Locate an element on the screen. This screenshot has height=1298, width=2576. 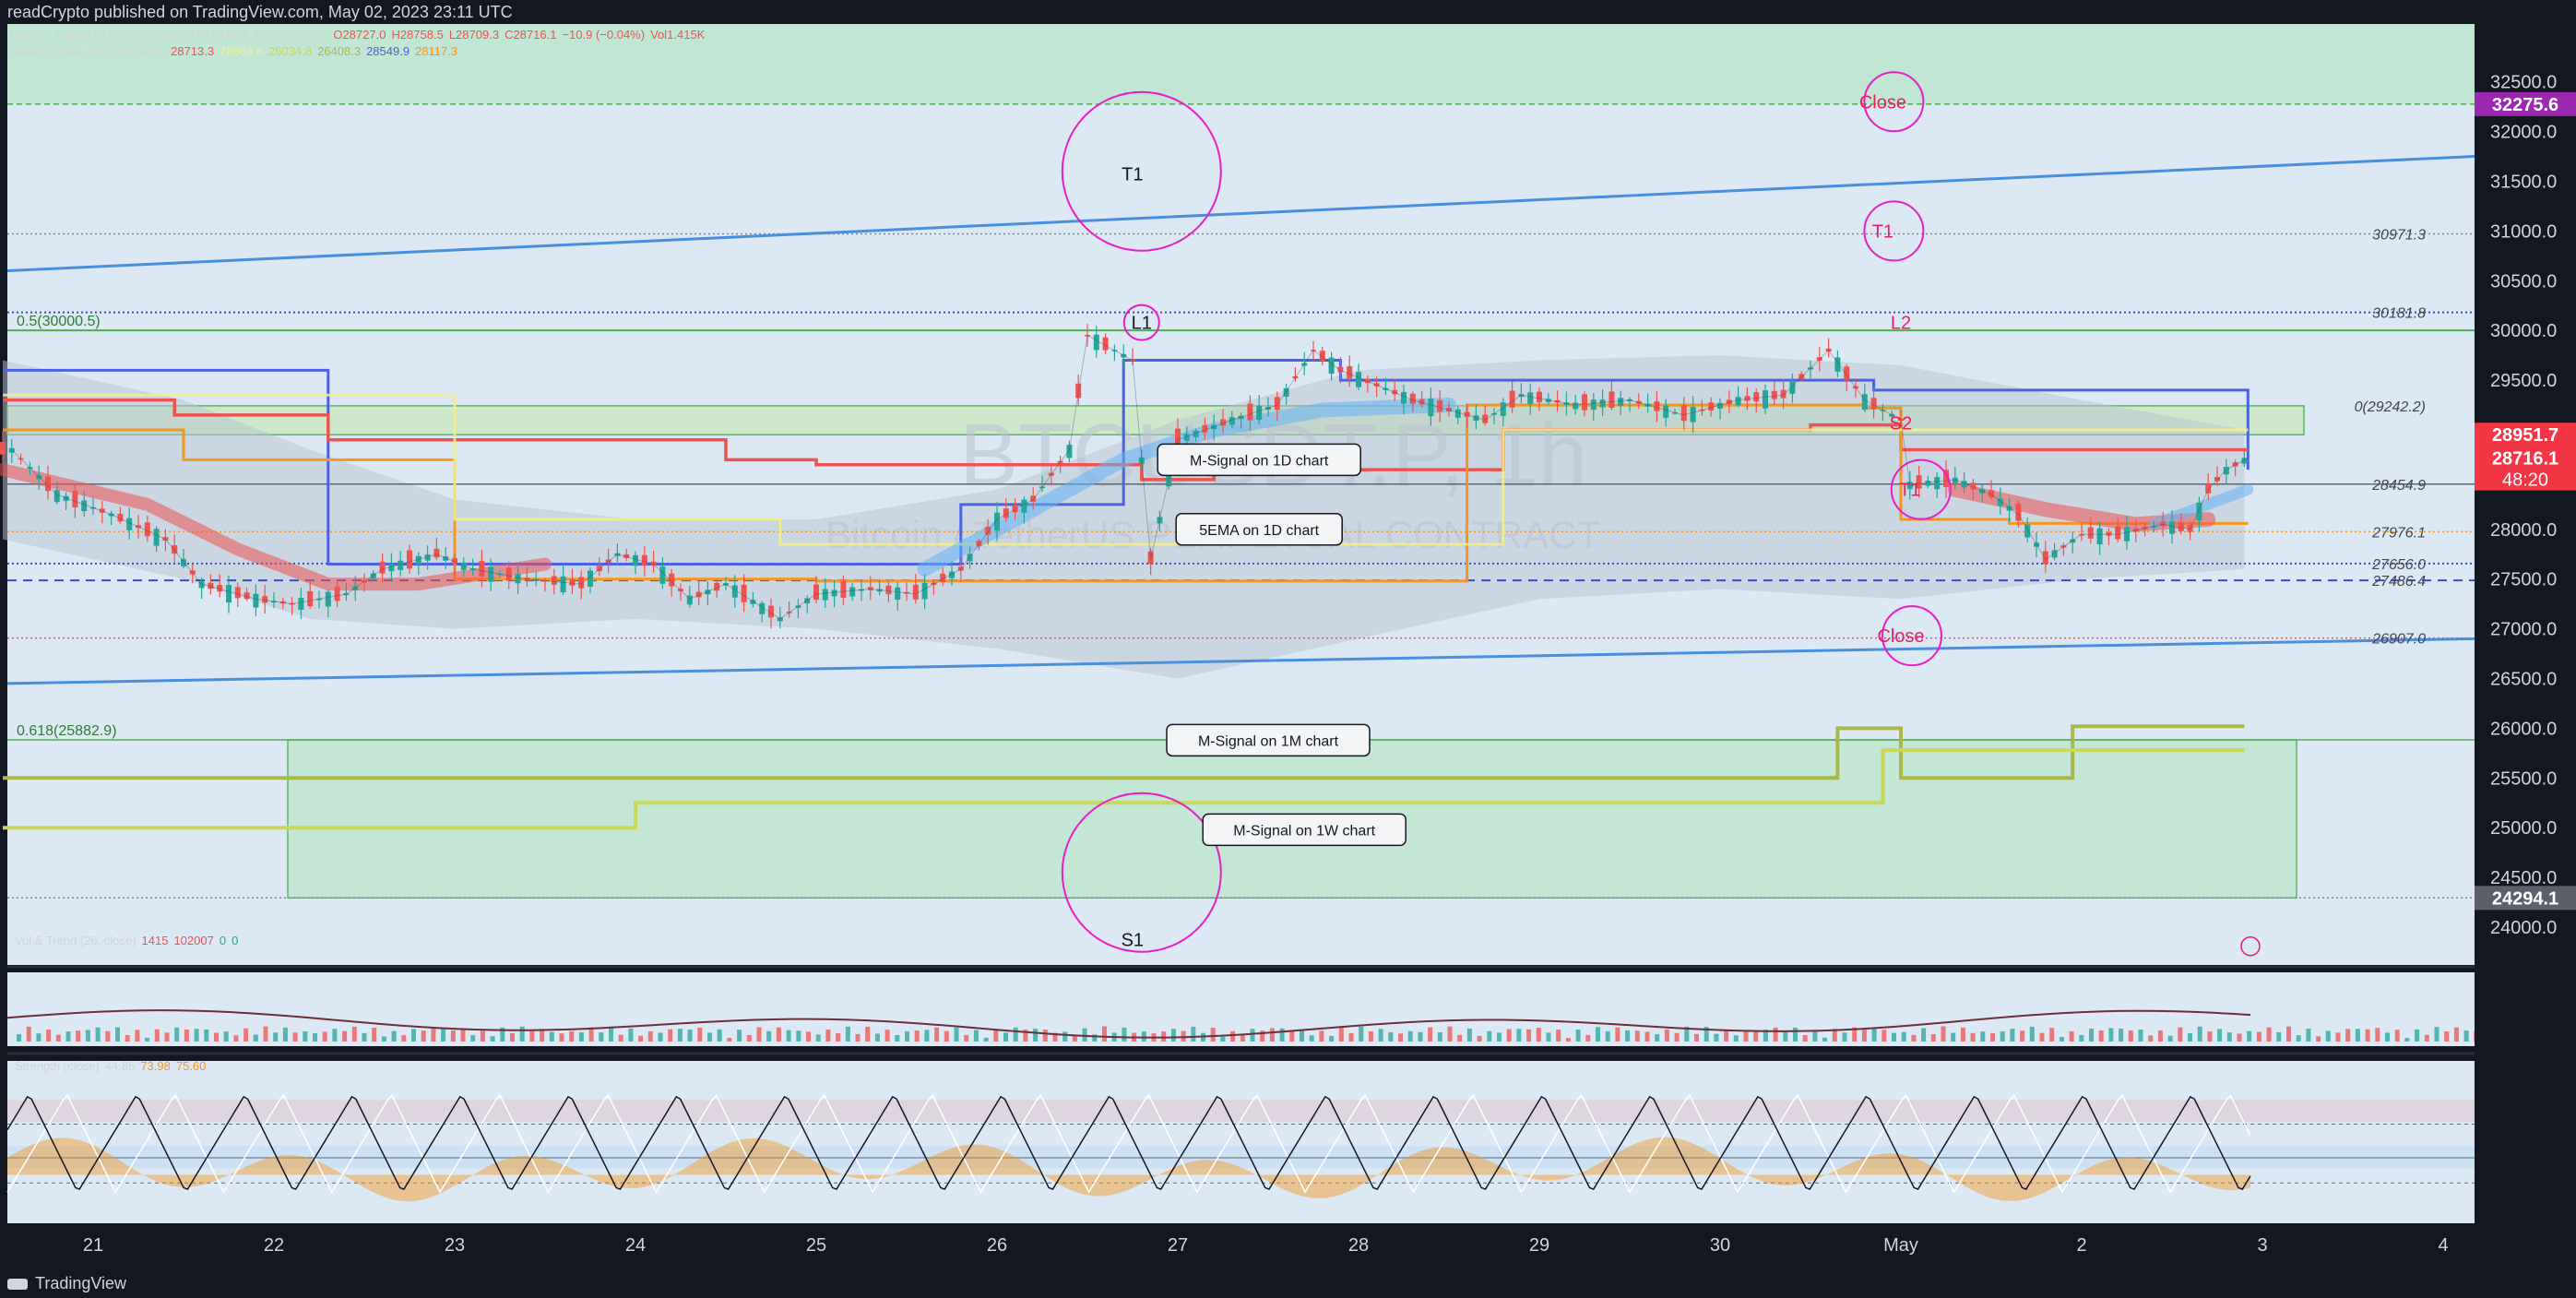
price-tick-17: 32500.0 is located at coordinates (2523, 83).